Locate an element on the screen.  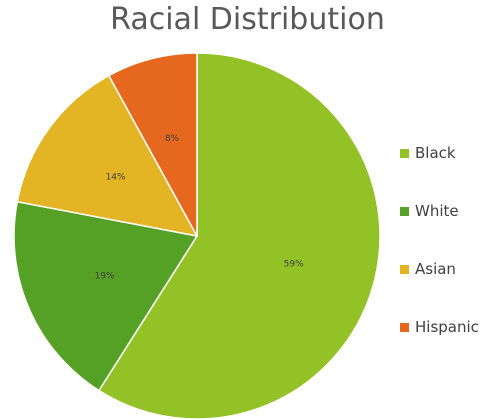
slice-label-hispanic: 8% is located at coordinates (172, 139).